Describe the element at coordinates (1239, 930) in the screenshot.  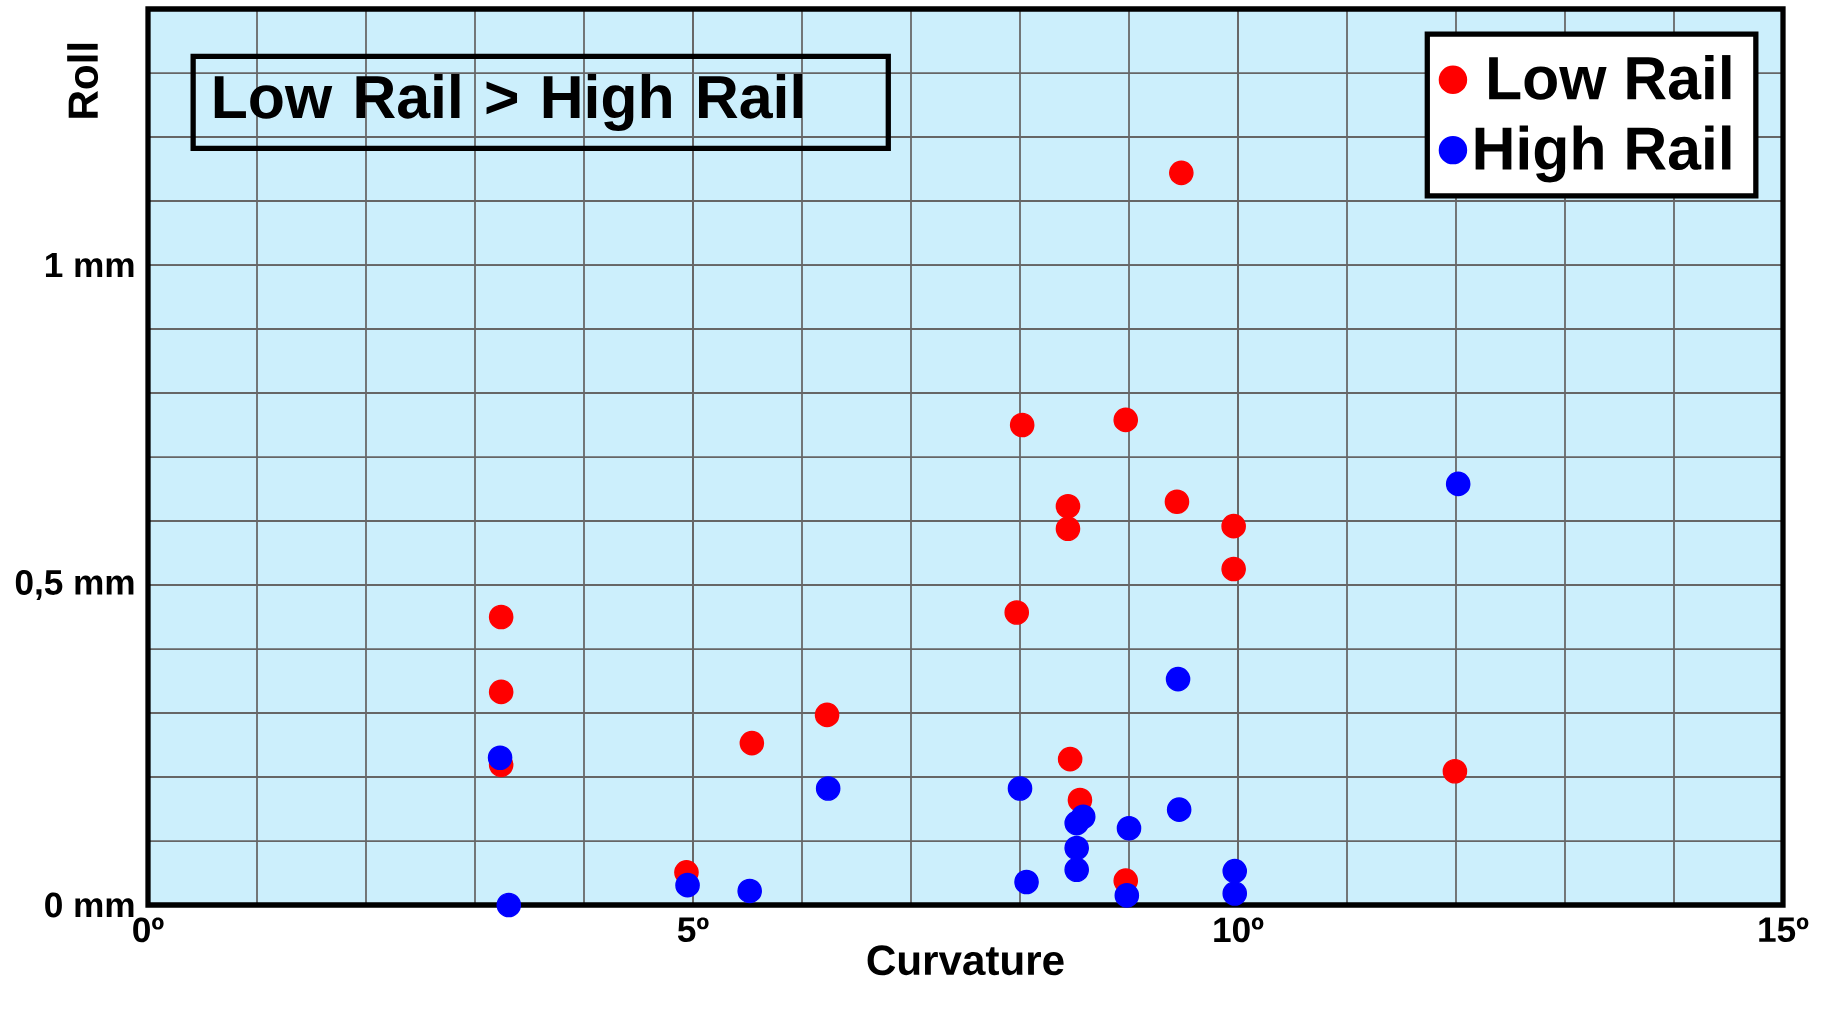
I see `x-tick-label: 10º` at that location.